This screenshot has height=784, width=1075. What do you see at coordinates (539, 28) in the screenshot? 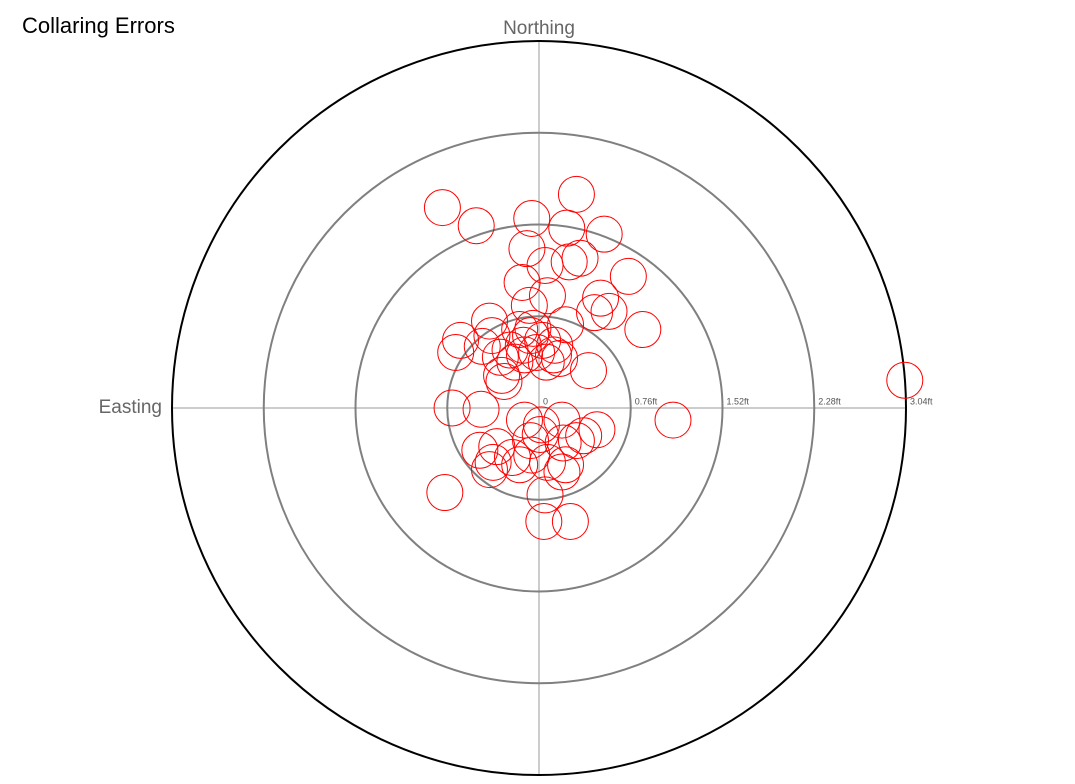
I see `y-axis-label: Northing` at bounding box center [539, 28].